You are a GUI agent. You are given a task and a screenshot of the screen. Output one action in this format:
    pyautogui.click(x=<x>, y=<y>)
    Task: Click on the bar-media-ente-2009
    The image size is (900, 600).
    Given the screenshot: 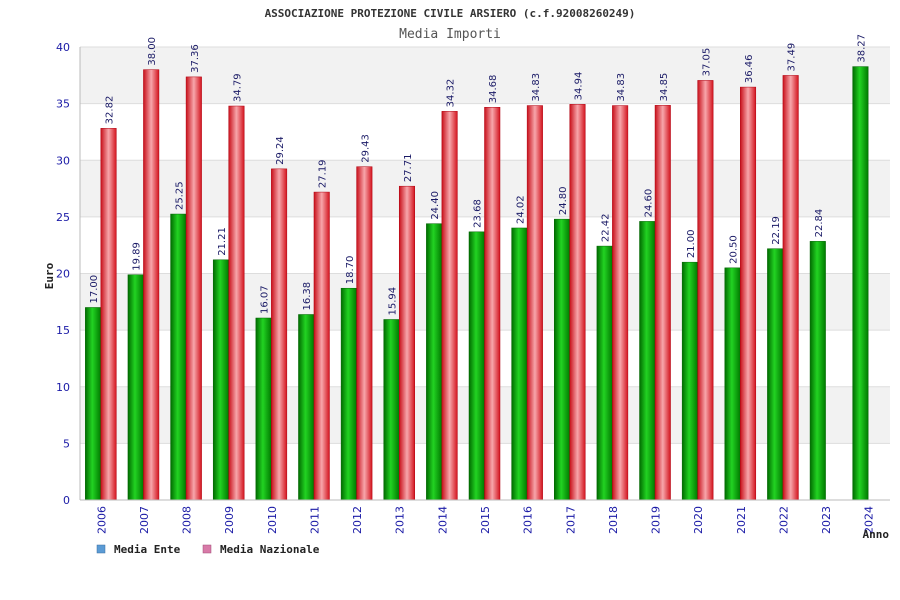 What is the action you would take?
    pyautogui.click(x=220, y=380)
    